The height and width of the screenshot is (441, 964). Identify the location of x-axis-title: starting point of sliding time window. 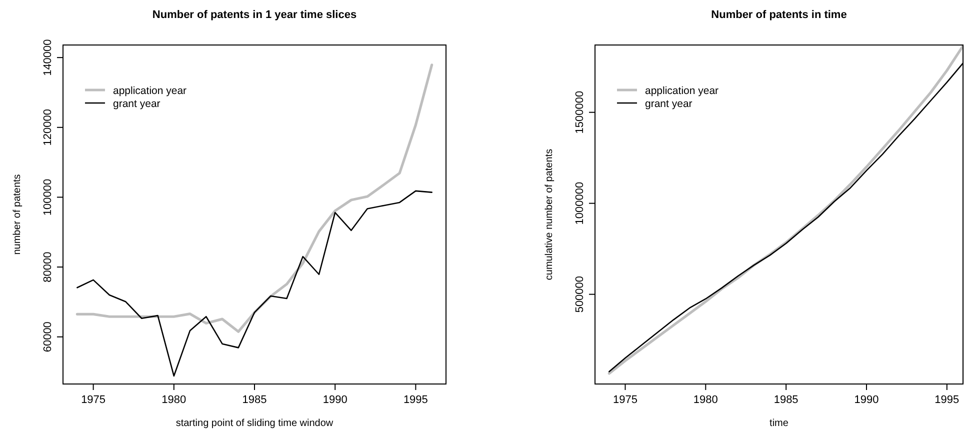
(255, 423).